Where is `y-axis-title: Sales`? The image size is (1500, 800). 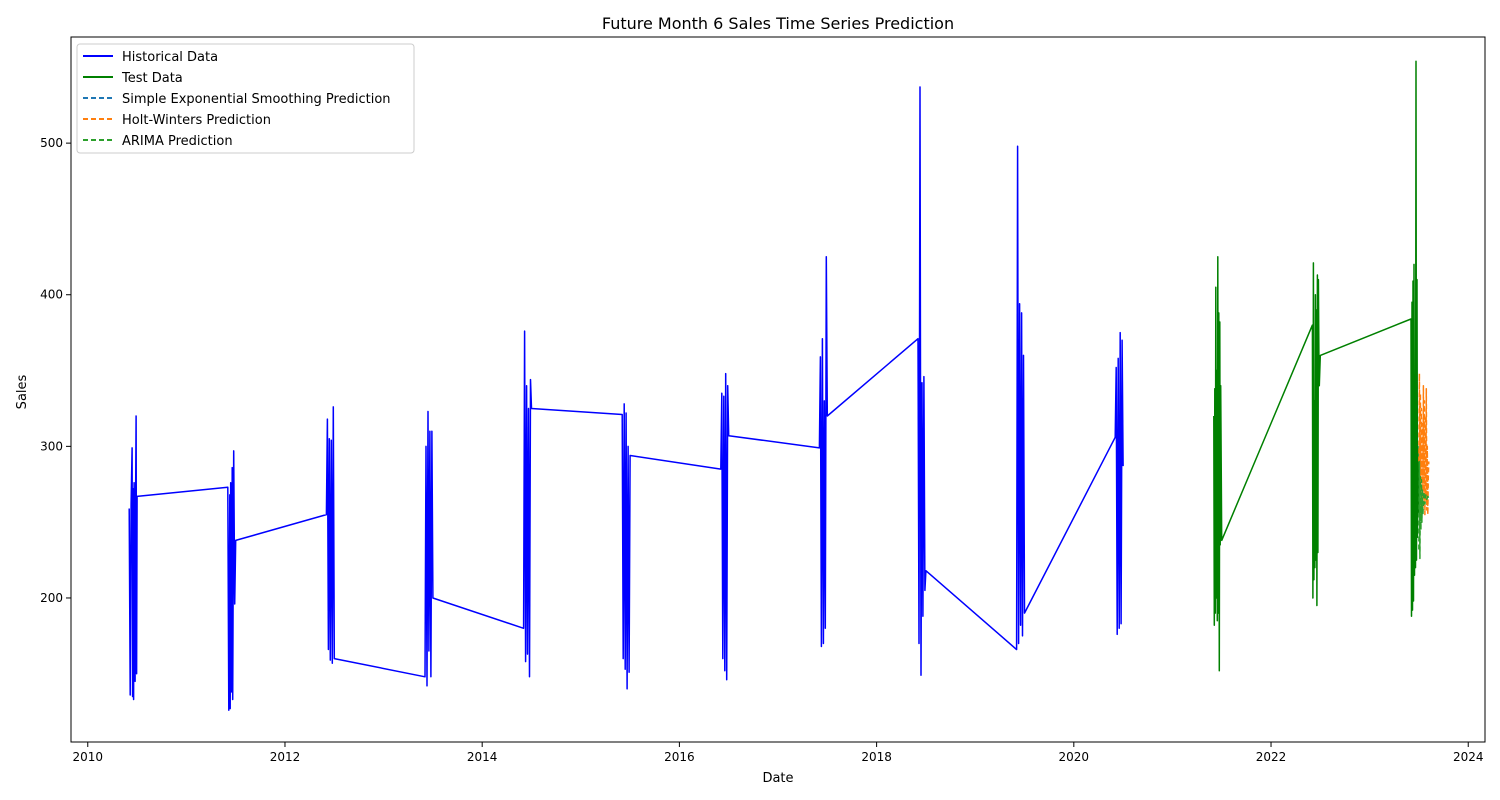
y-axis-title: Sales is located at coordinates (22, 391).